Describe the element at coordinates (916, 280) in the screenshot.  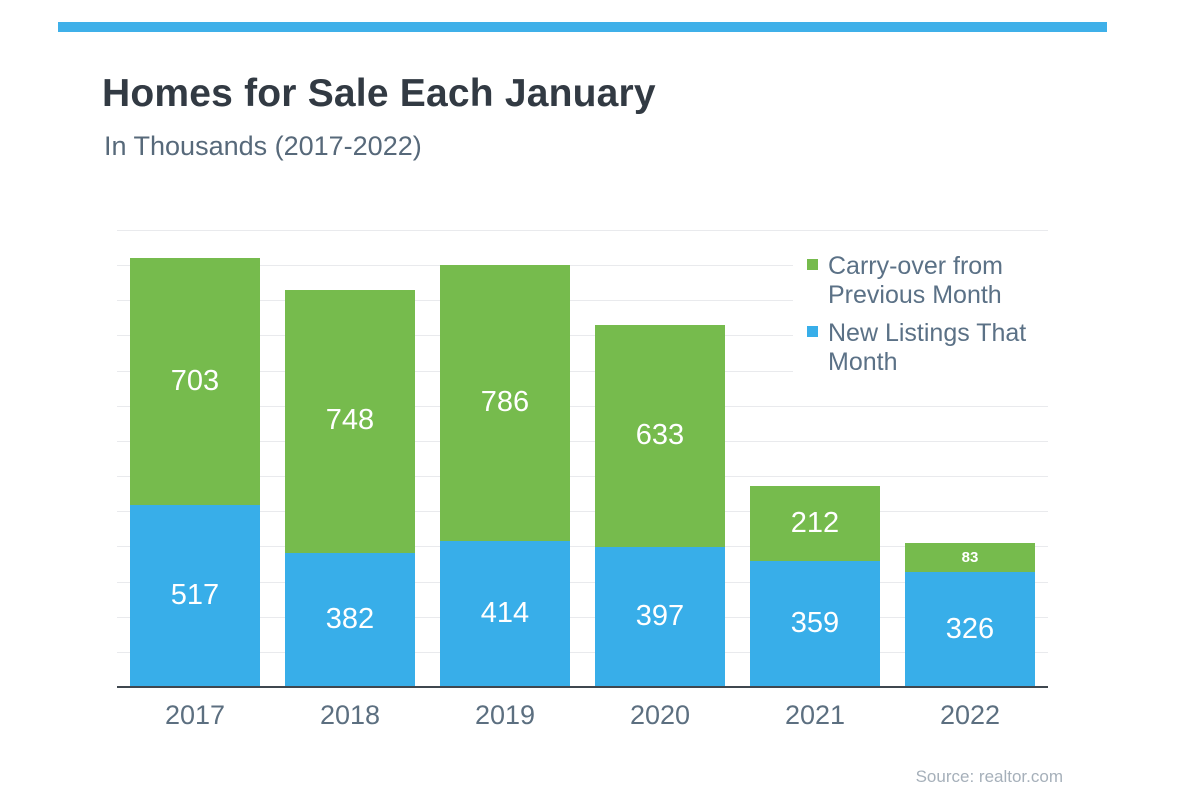
I see `legend-label-carry-over: Carry-over from Previous Month` at that location.